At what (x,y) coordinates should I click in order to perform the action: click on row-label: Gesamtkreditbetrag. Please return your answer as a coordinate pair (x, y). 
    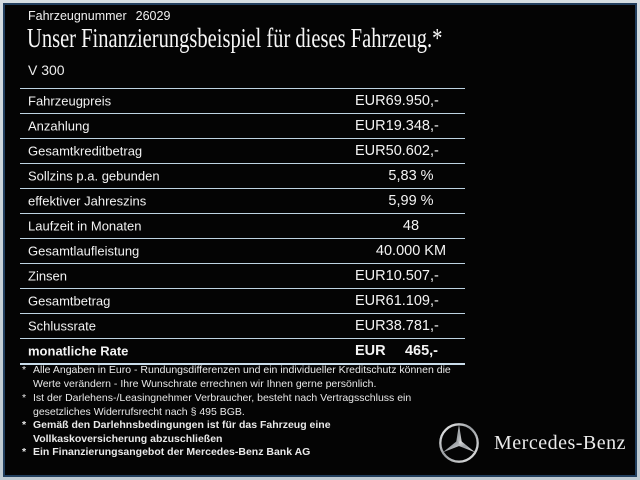
    Looking at the image, I should click on (85, 151).